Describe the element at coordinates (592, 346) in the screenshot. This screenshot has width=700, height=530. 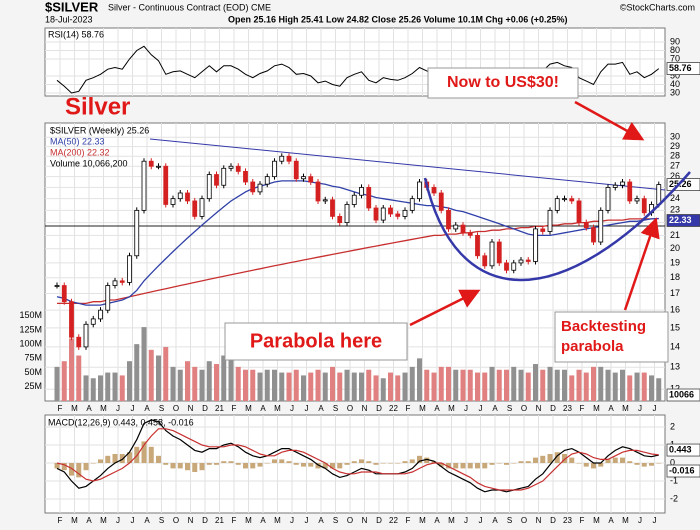
I see `backtest-note: parabola` at that location.